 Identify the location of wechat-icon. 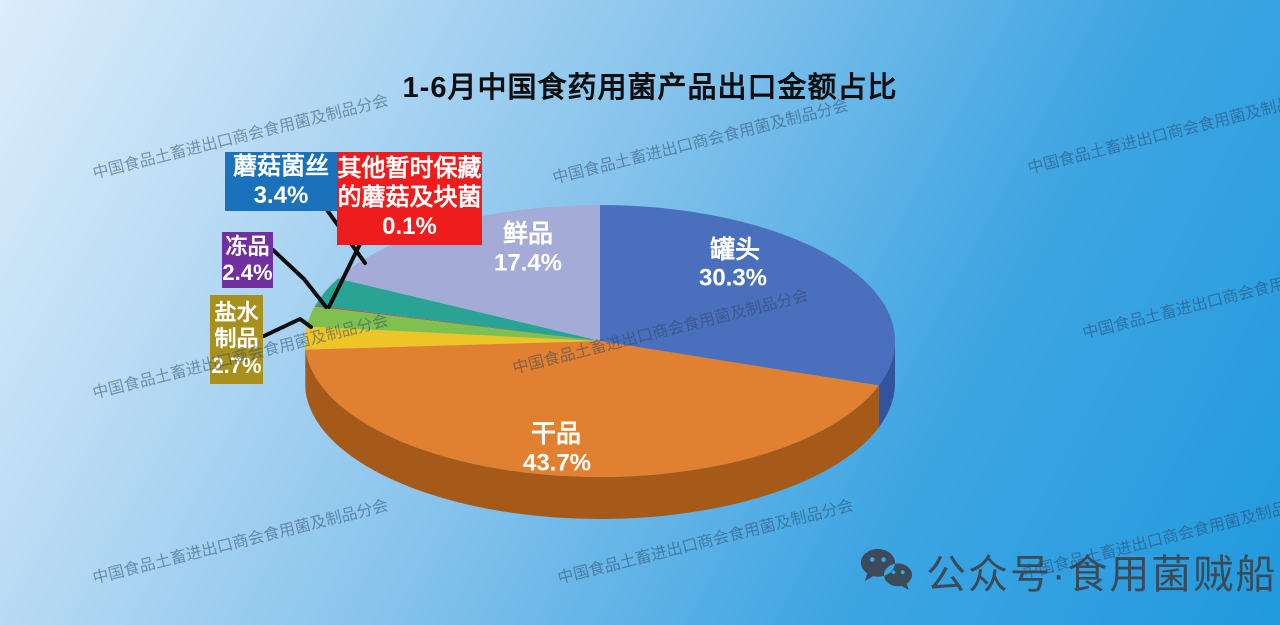
(886, 569).